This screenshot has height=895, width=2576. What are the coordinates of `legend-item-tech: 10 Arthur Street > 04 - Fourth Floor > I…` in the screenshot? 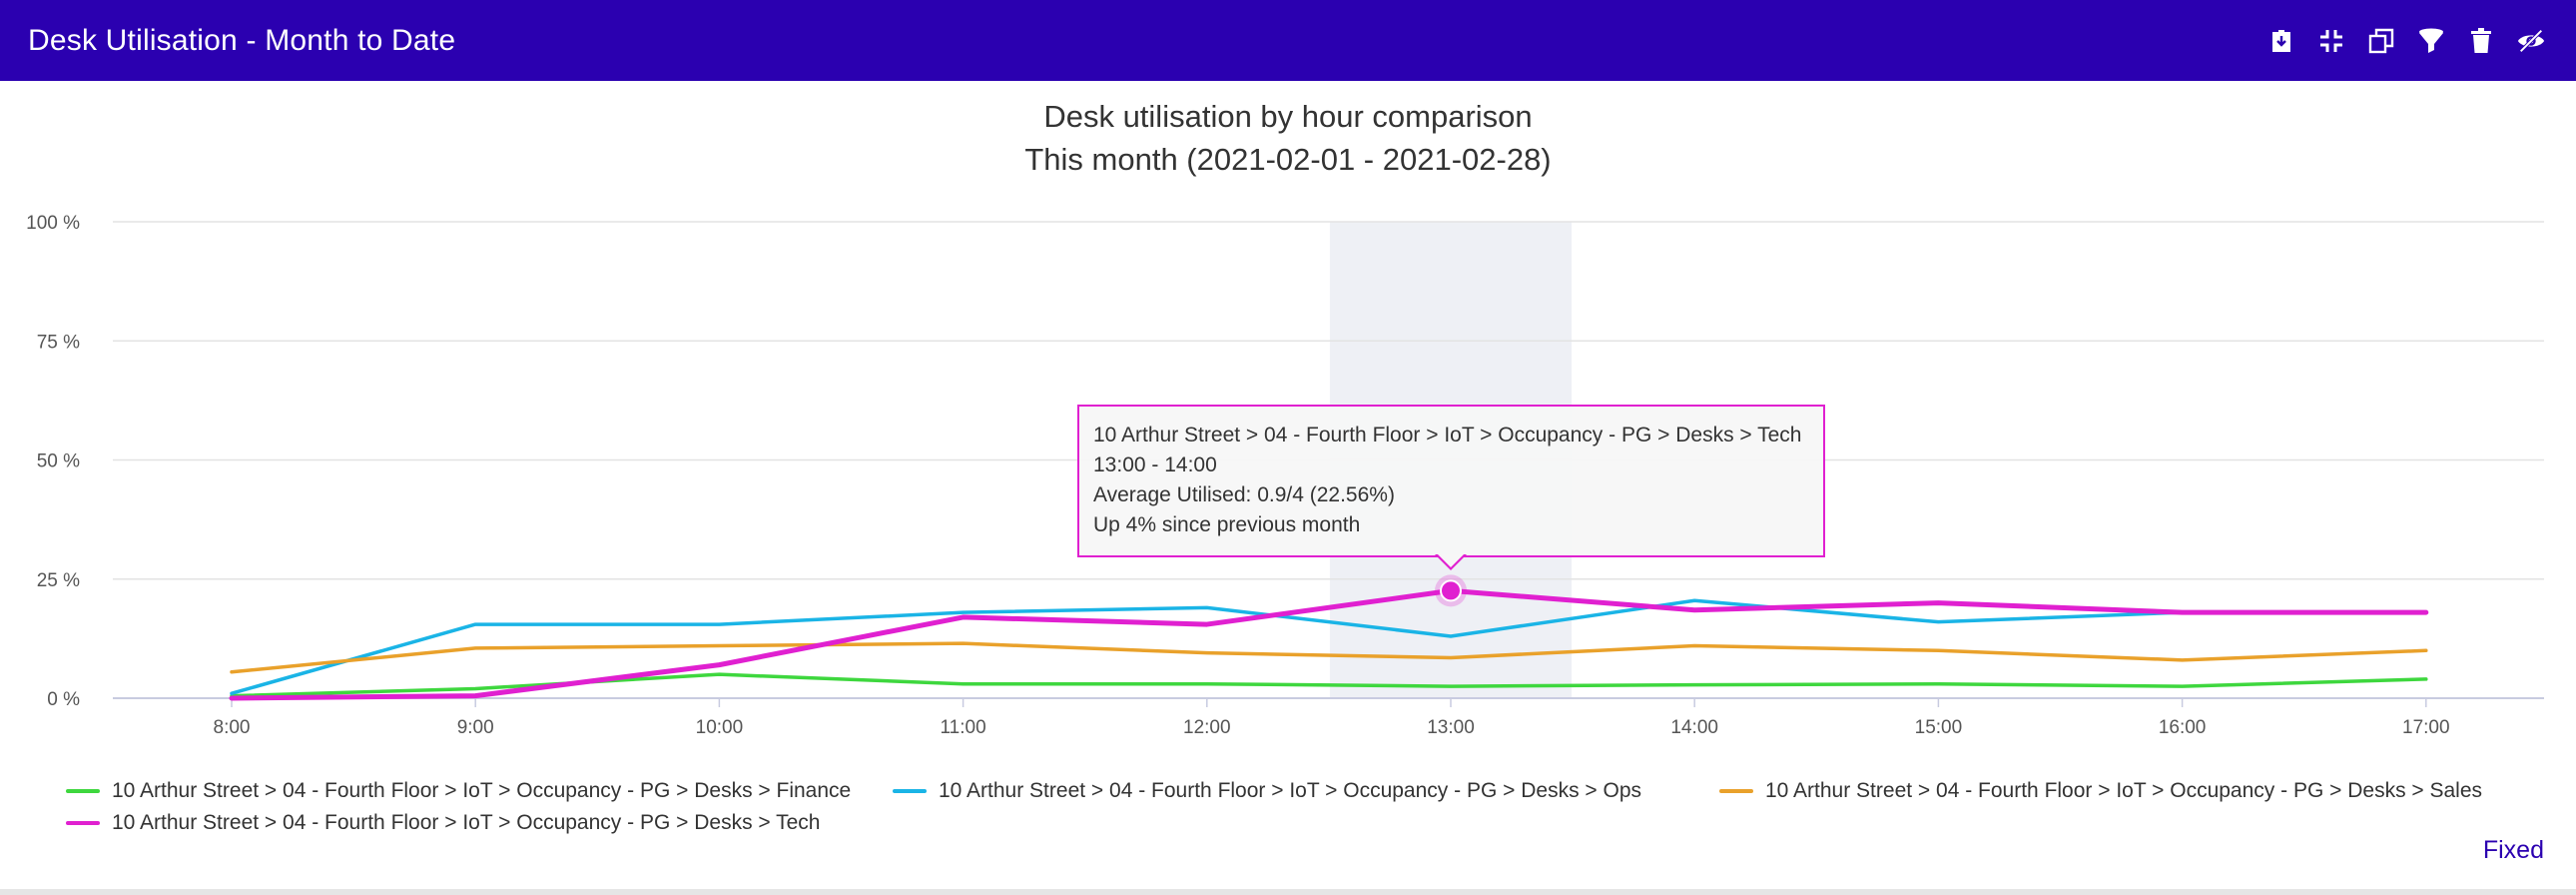 It's located at (443, 823).